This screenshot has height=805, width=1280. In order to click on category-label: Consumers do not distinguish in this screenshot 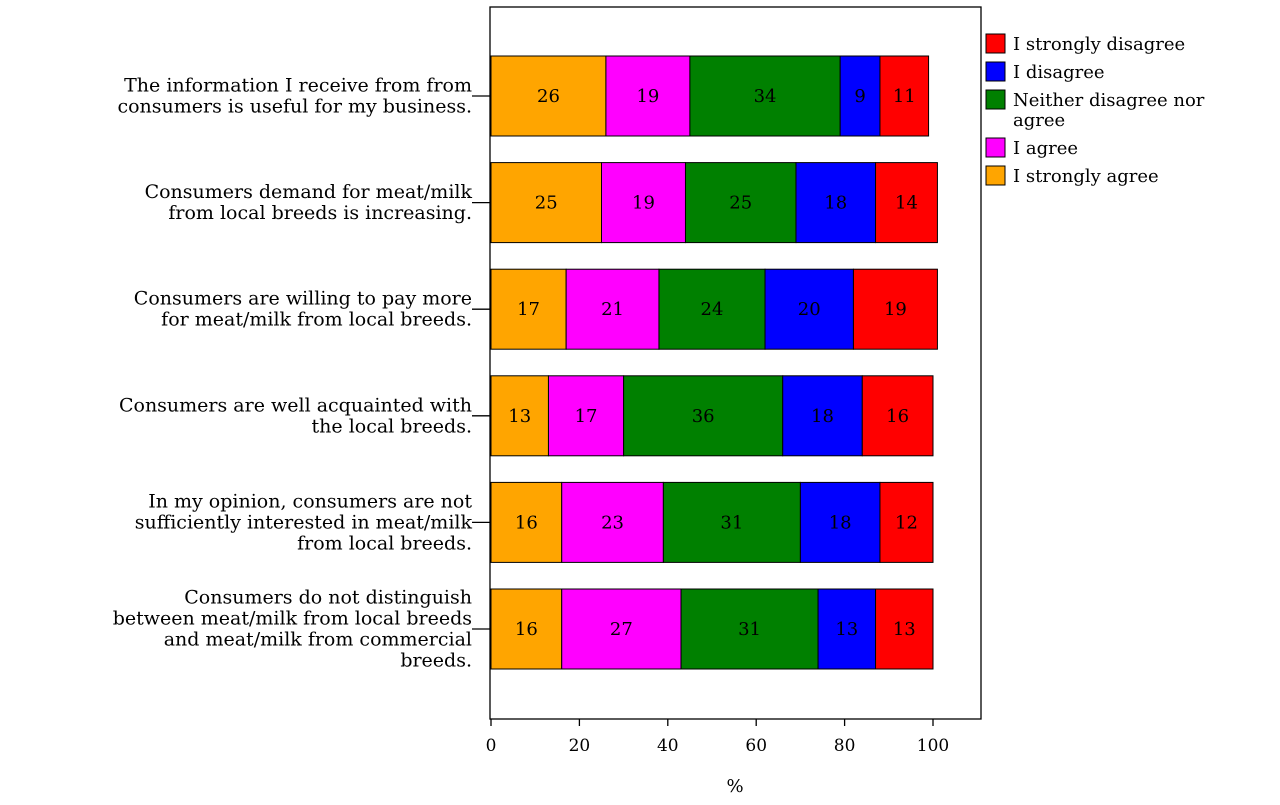, I will do `click(328, 598)`.